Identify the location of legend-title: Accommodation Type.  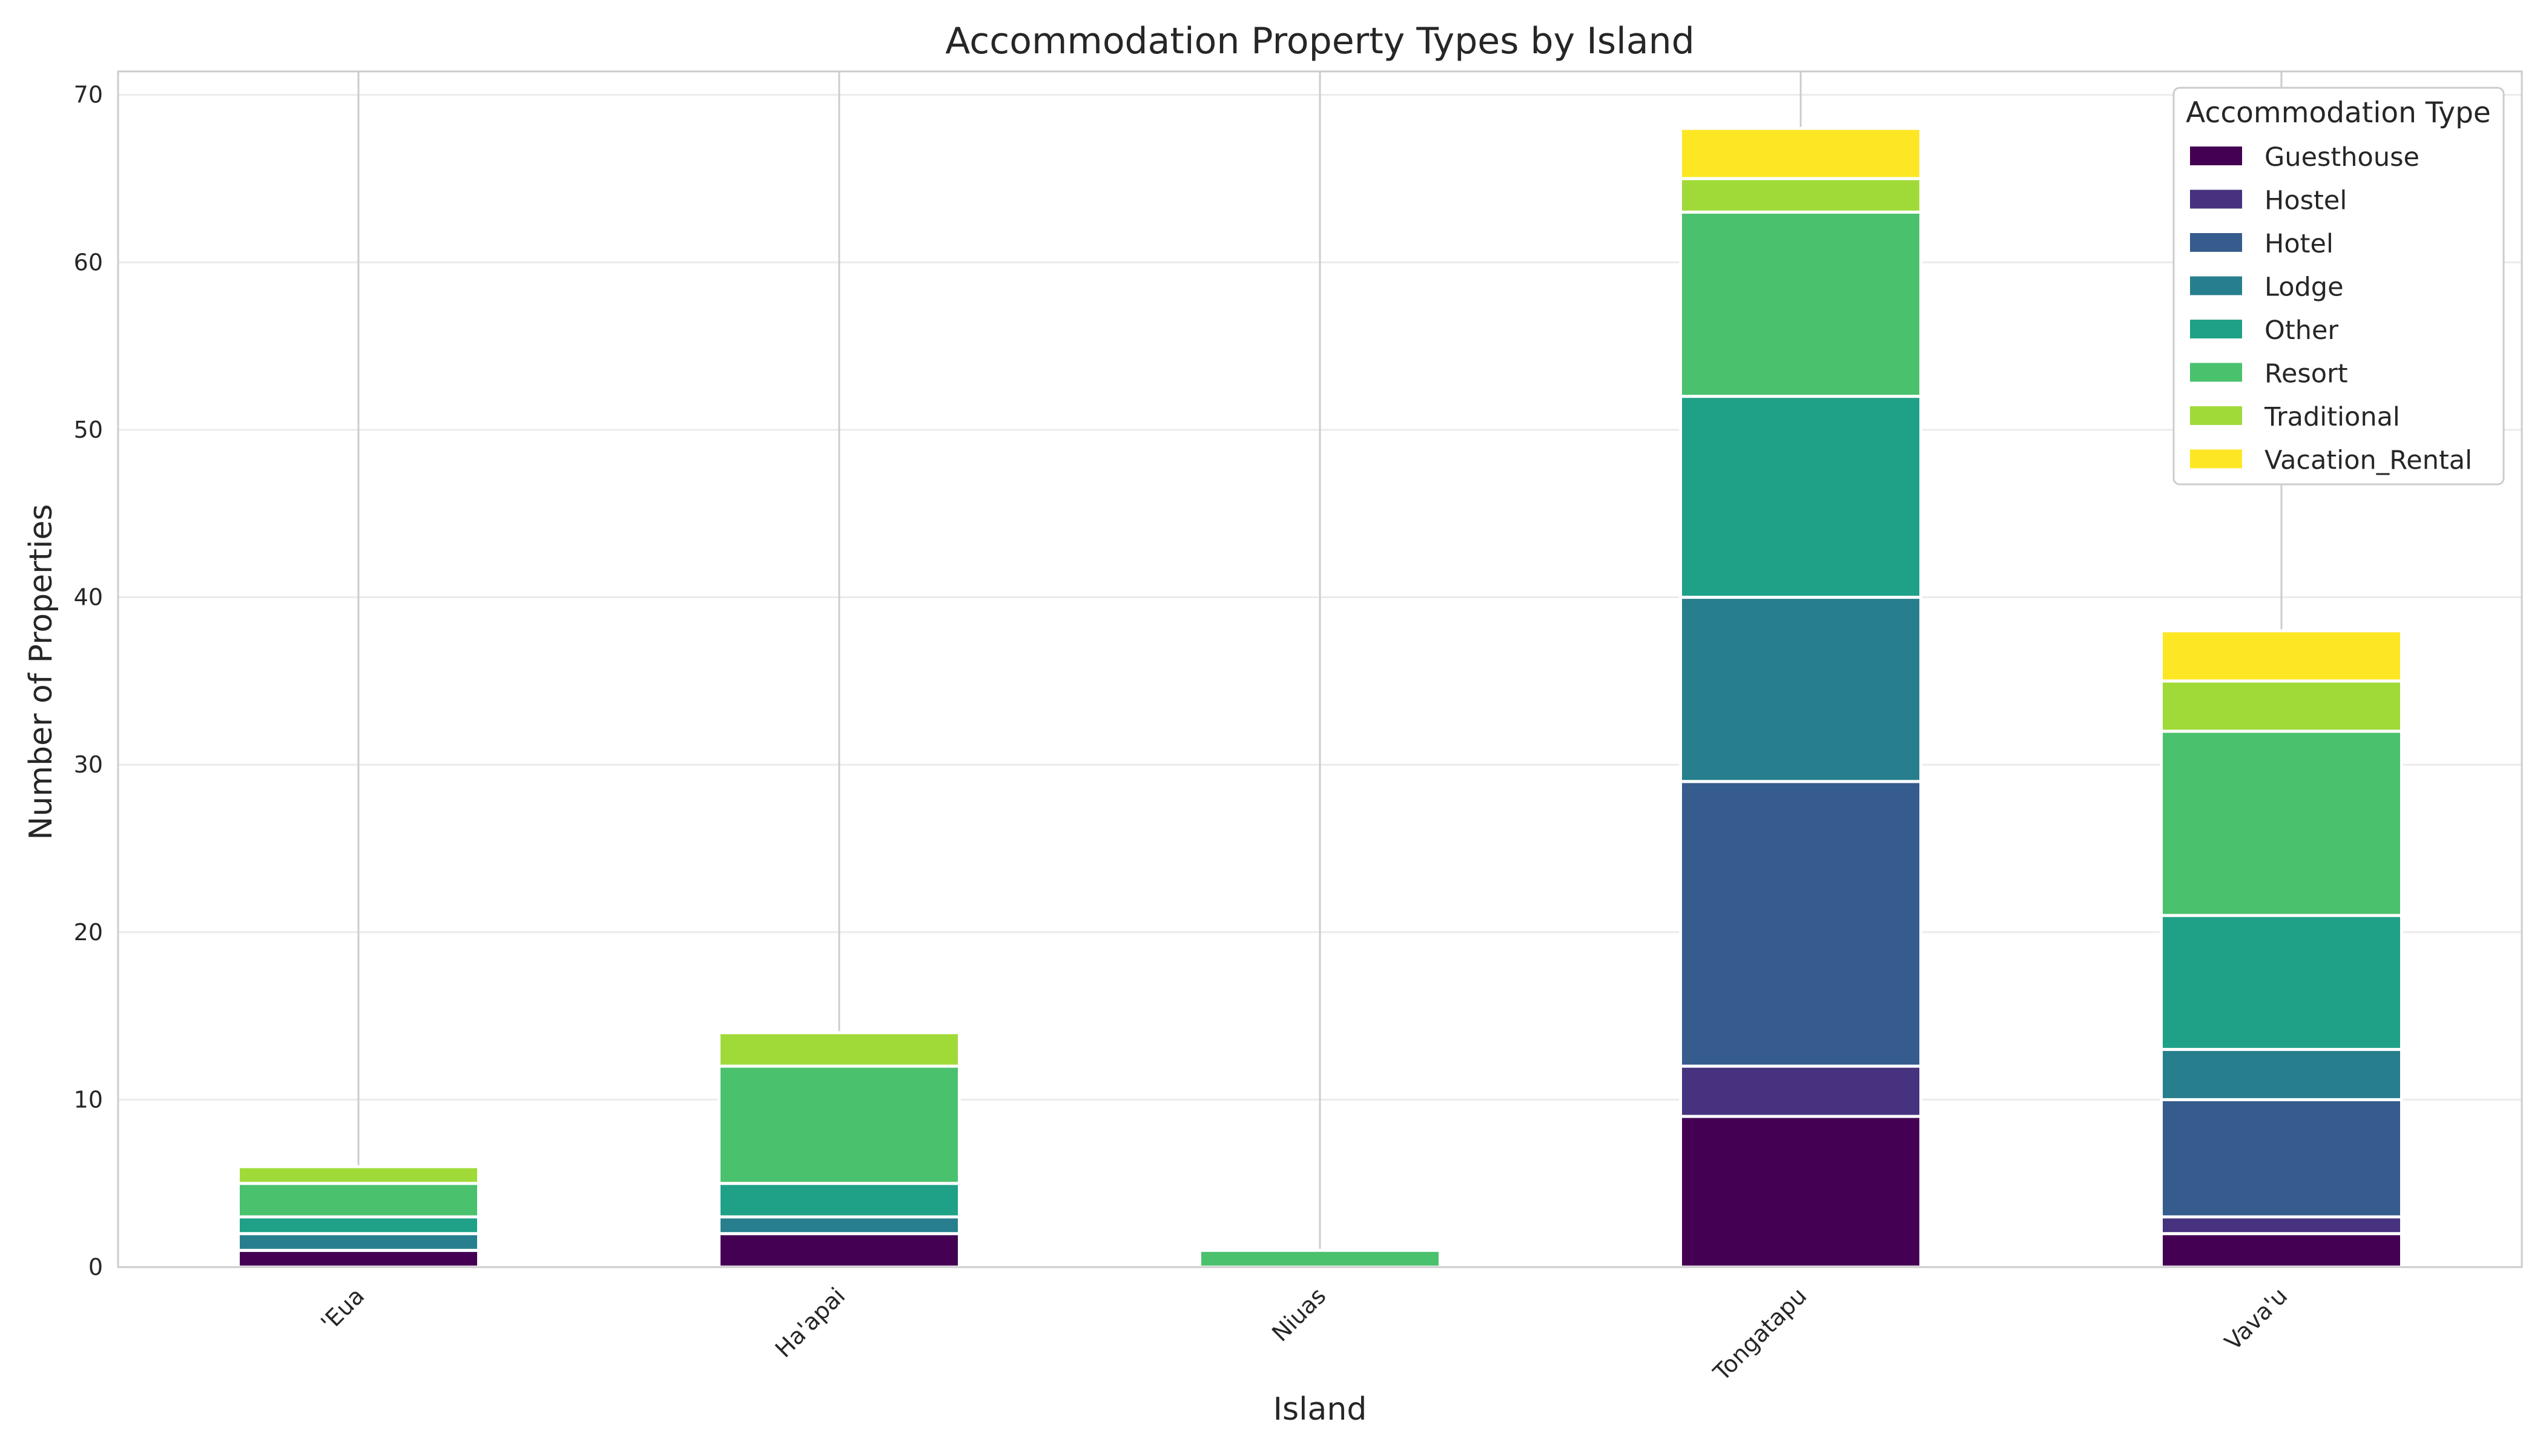
(2338, 113).